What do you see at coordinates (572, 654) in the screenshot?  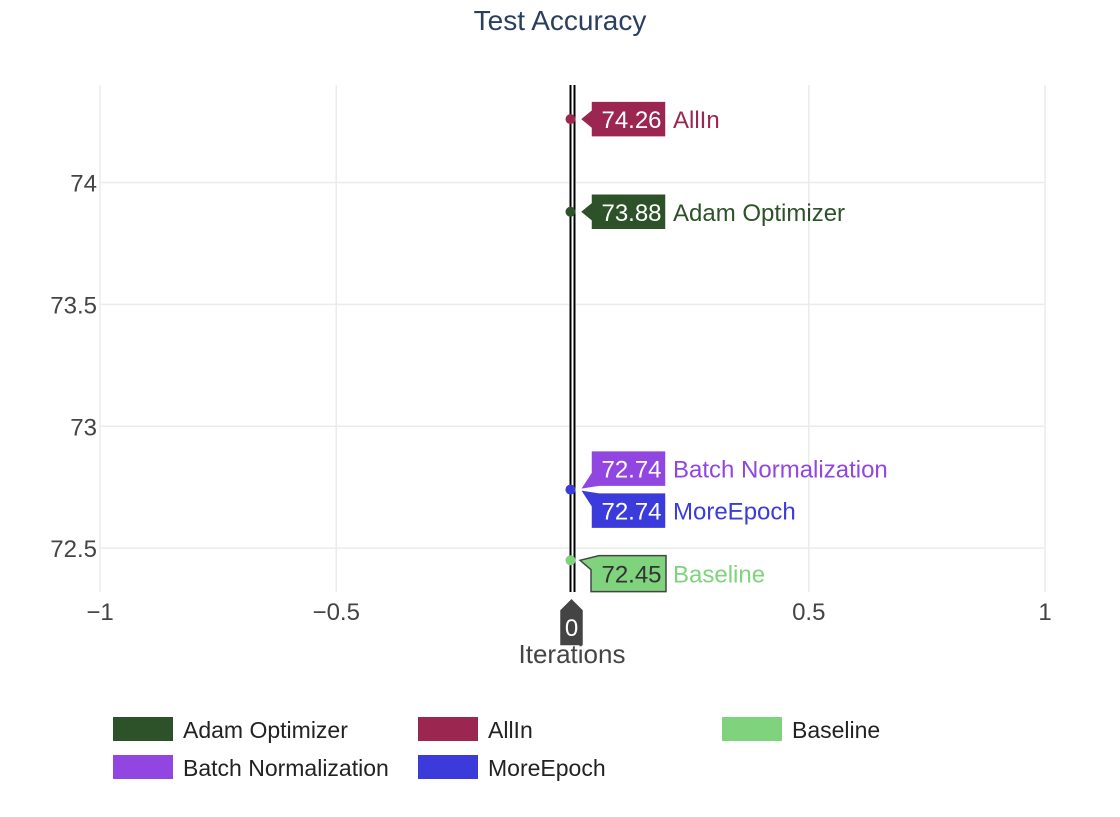 I see `x-axis-title: Iterations` at bounding box center [572, 654].